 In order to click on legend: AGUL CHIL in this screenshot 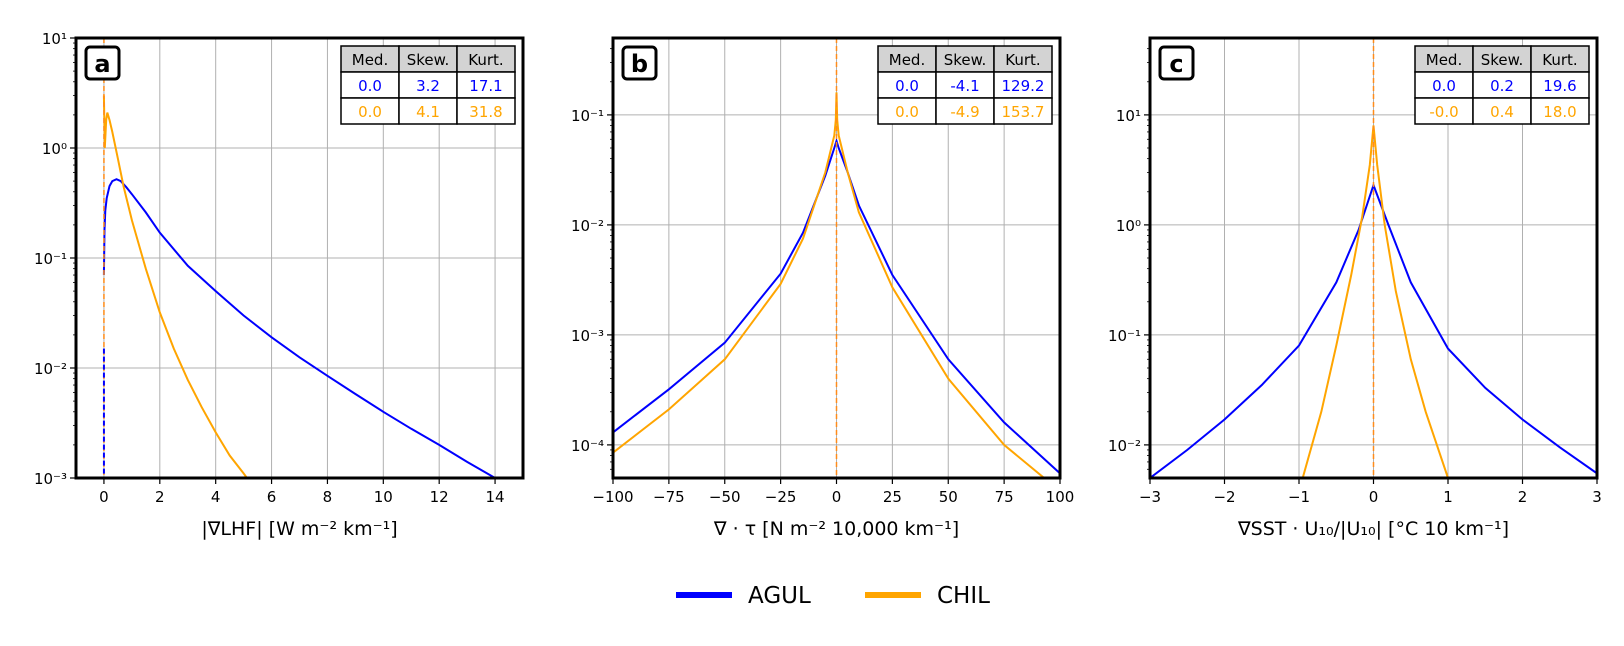, I will do `click(833, 596)`.